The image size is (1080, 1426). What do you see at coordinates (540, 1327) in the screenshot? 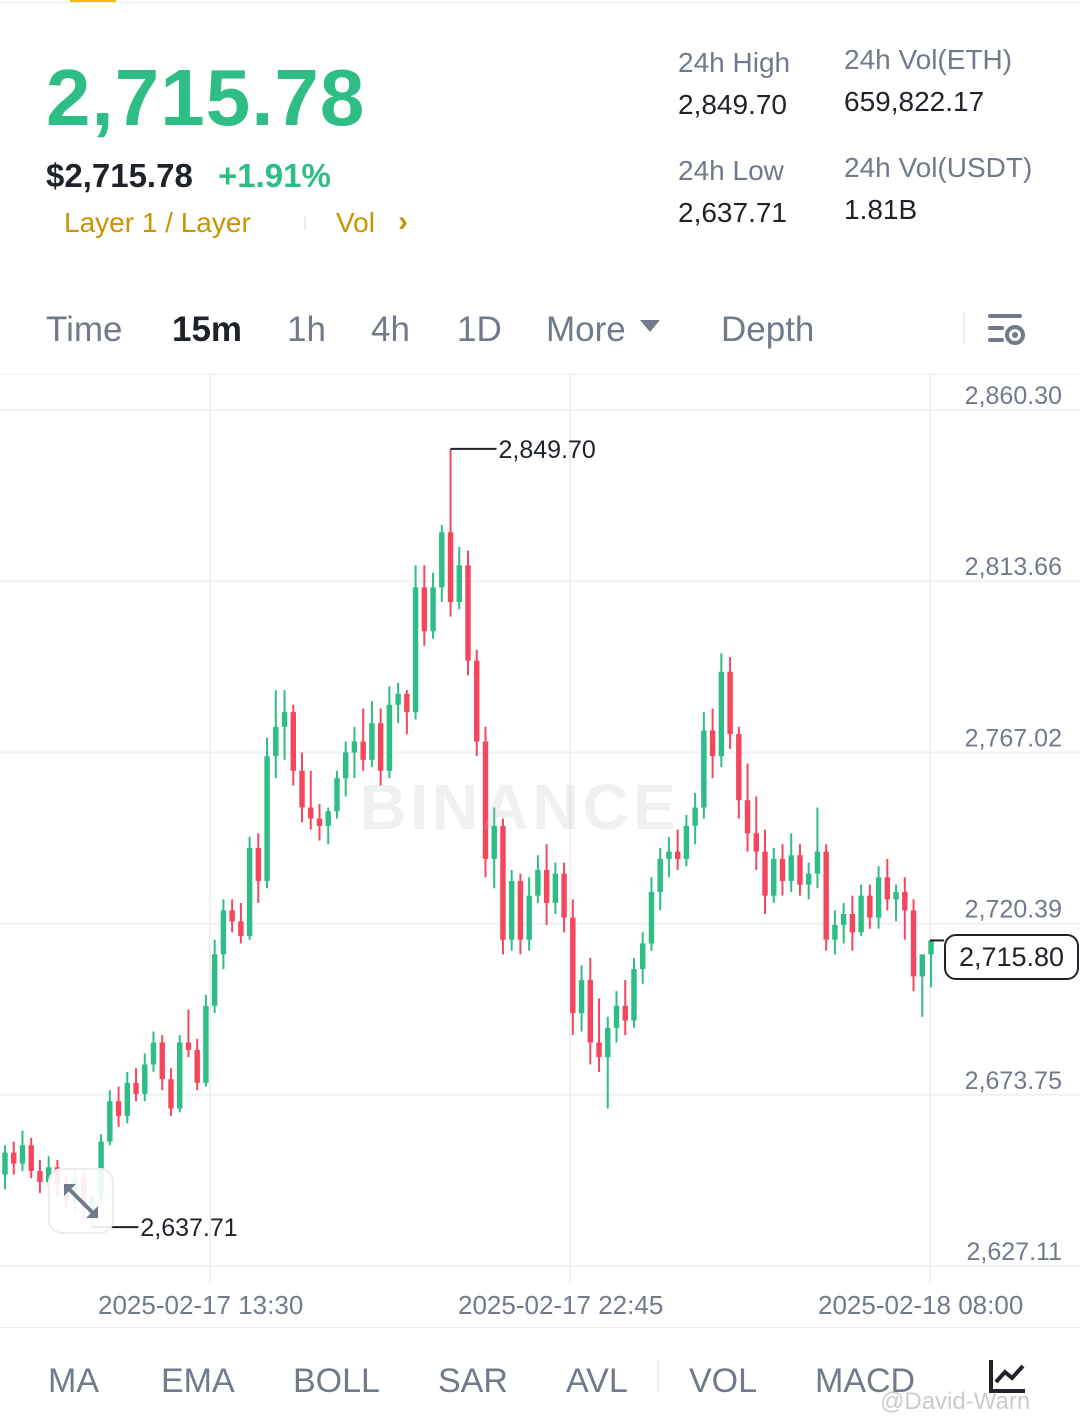
I see `time-axis-divider` at bounding box center [540, 1327].